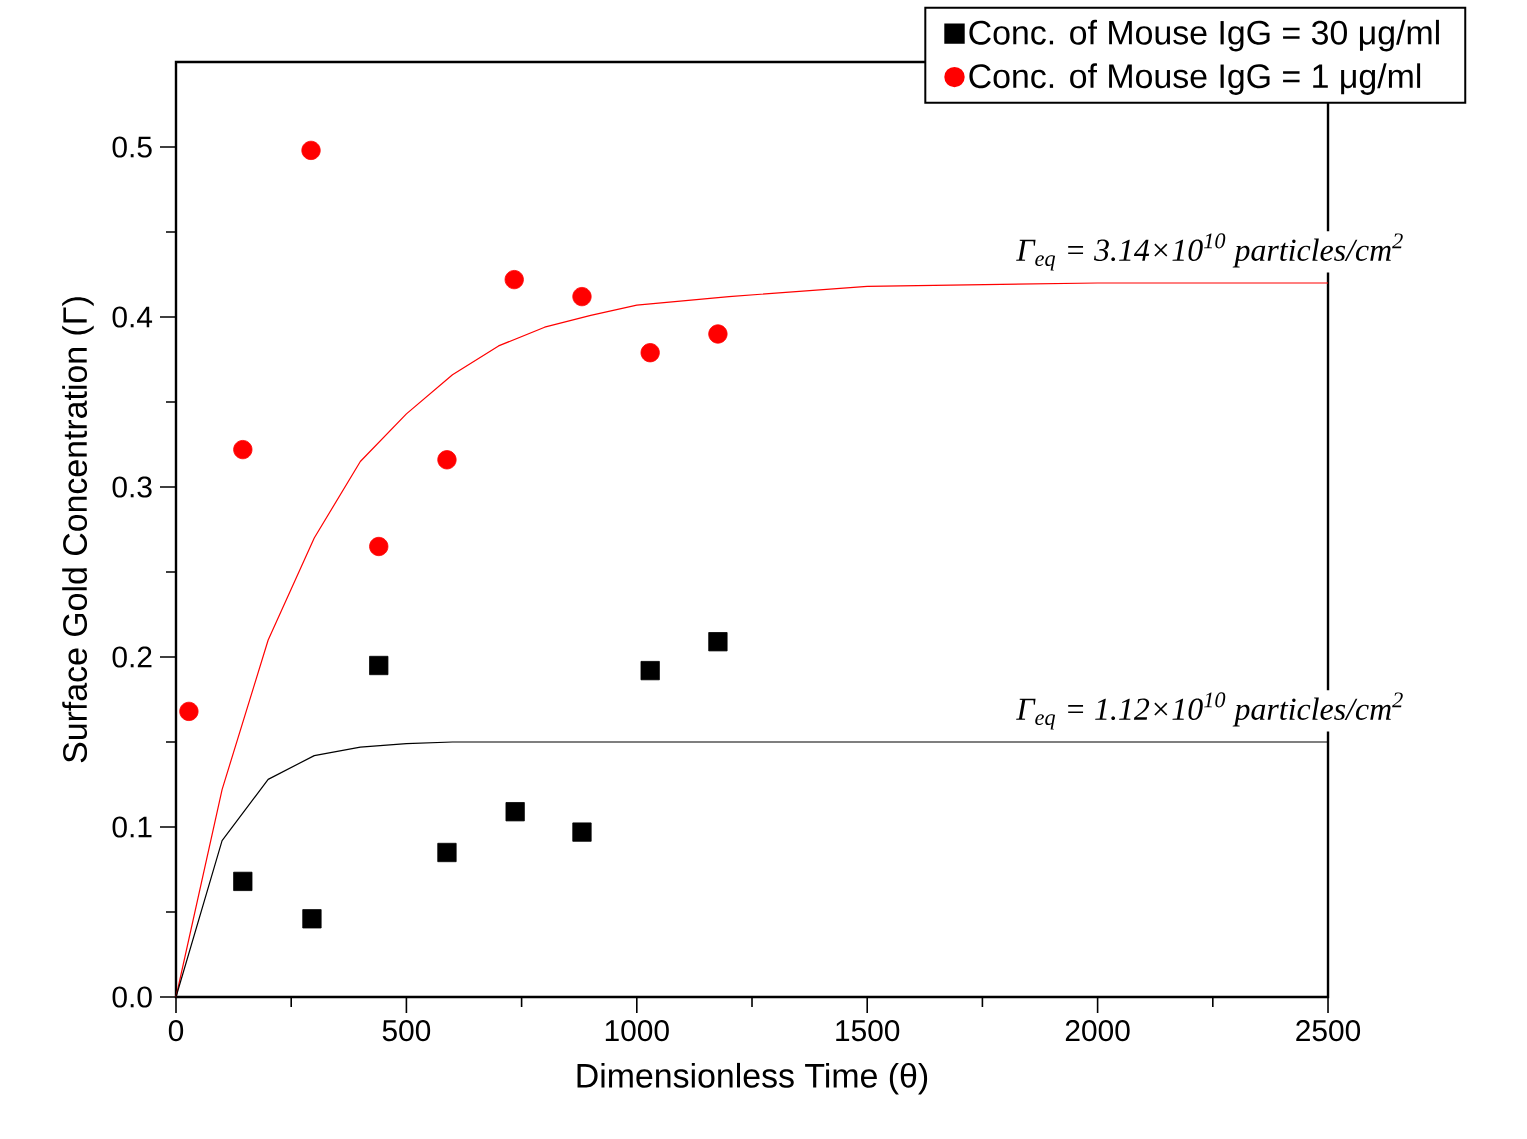 The width and height of the screenshot is (1527, 1139). I want to click on y-tick-label: 0.3, so click(132, 487).